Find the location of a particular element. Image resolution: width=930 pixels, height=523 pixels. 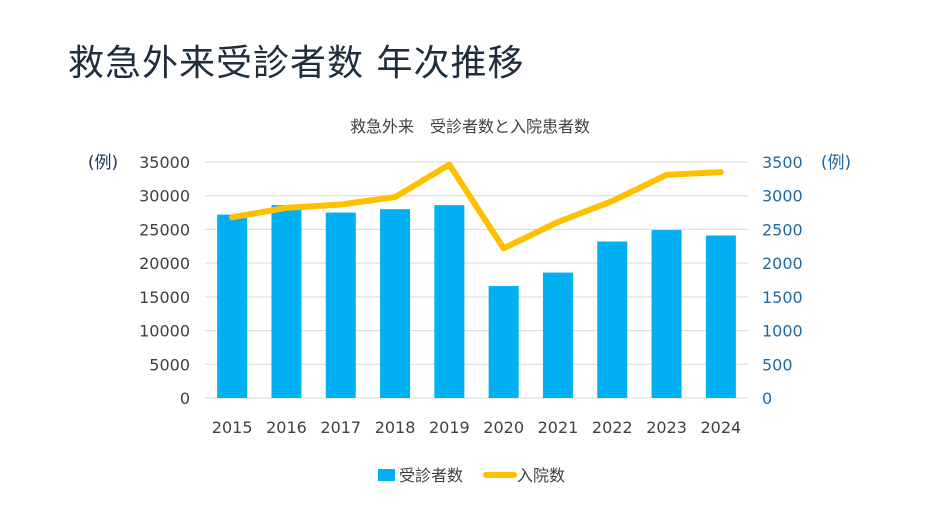

right-tick-label: 3000 is located at coordinates (782, 196).